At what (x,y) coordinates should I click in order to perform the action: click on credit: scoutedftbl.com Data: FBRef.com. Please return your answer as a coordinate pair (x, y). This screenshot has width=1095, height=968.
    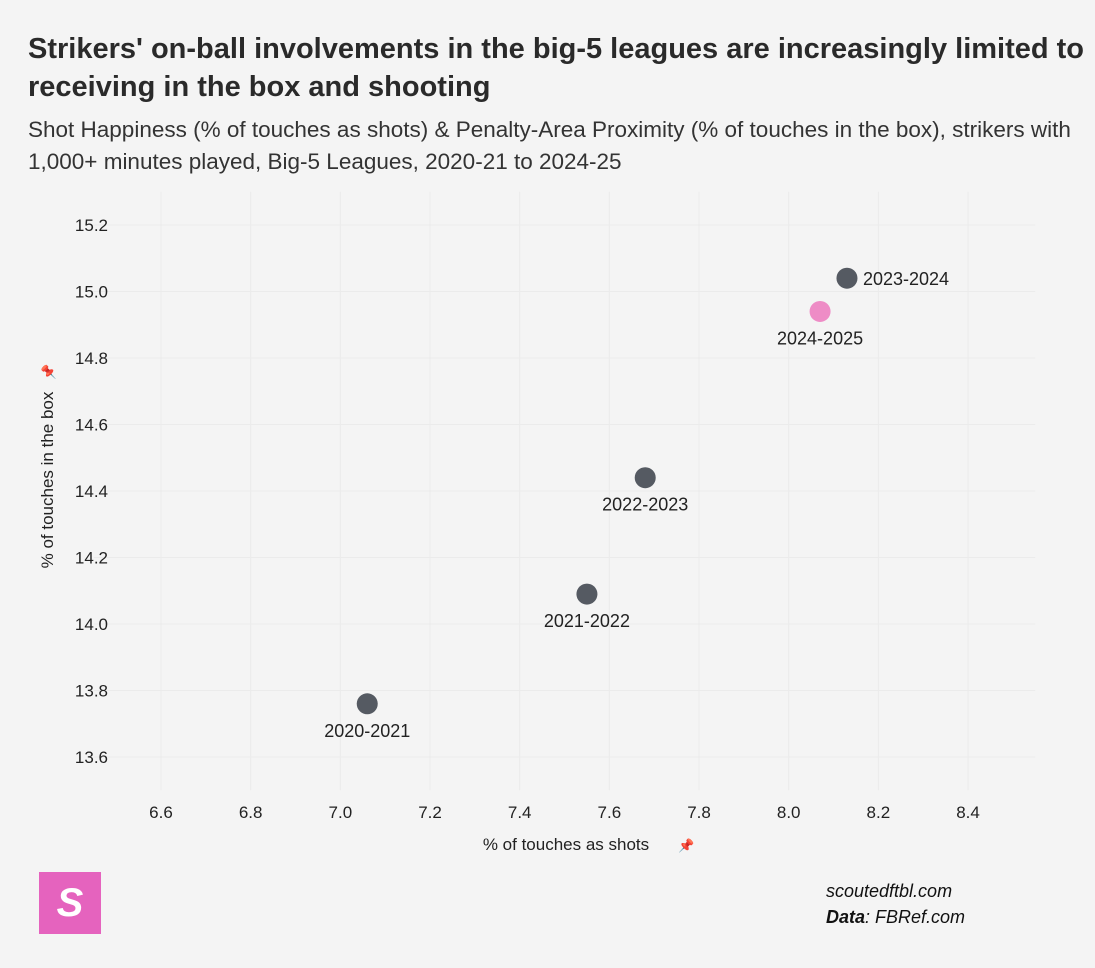
    Looking at the image, I should click on (895, 904).